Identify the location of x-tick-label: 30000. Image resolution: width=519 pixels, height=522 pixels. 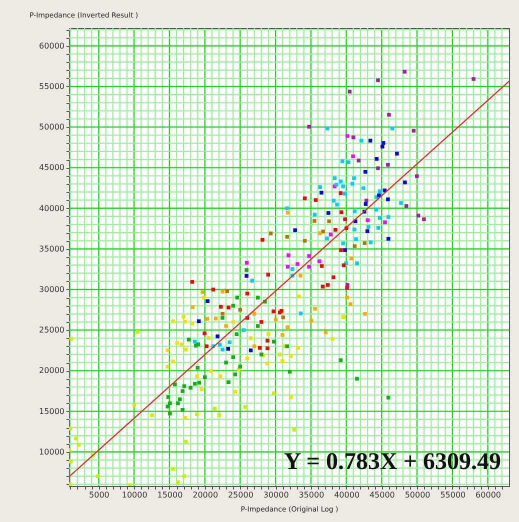
(276, 495).